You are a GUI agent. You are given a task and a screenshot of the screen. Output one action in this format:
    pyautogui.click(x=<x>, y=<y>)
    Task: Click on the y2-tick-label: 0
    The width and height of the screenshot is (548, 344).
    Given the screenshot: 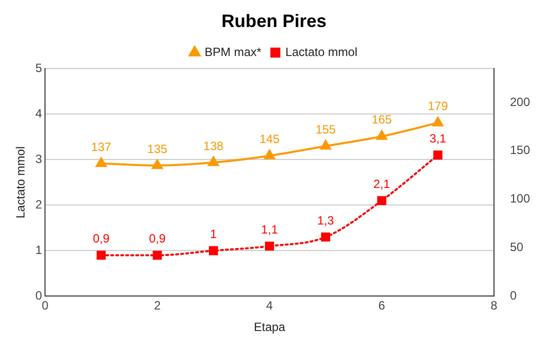 What is the action you would take?
    pyautogui.click(x=513, y=295)
    